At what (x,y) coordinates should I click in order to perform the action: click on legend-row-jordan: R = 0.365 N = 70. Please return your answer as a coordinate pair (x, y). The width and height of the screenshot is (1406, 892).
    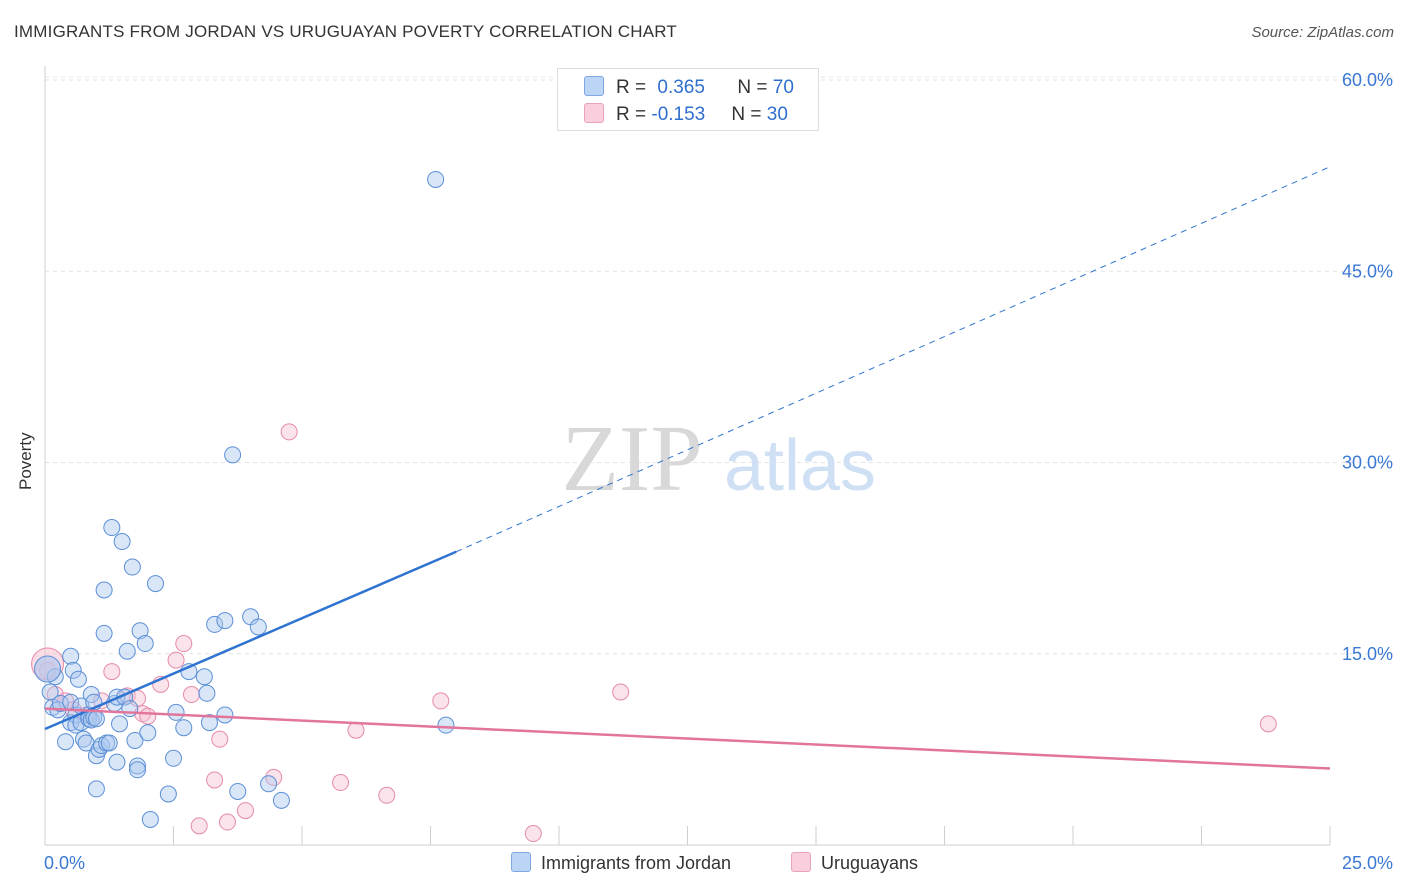
    Looking at the image, I should click on (689, 87).